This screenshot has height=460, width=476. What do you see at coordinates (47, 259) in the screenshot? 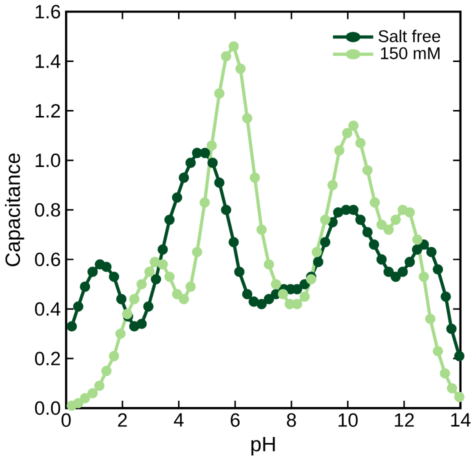
I see `y-tick-label: 0.6` at bounding box center [47, 259].